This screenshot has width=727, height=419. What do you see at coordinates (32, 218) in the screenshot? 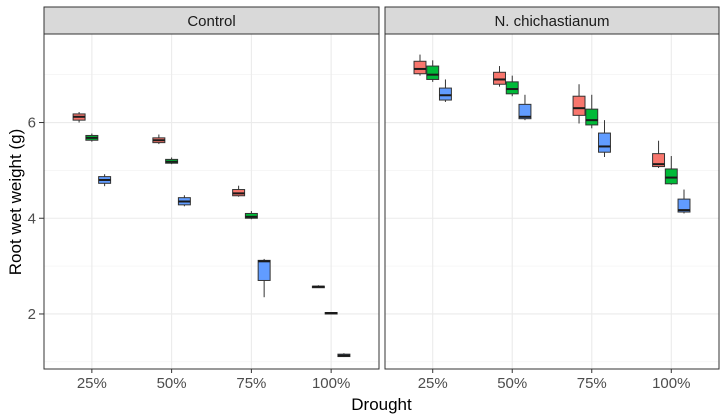
I see `y-tick-label: 4` at bounding box center [32, 218].